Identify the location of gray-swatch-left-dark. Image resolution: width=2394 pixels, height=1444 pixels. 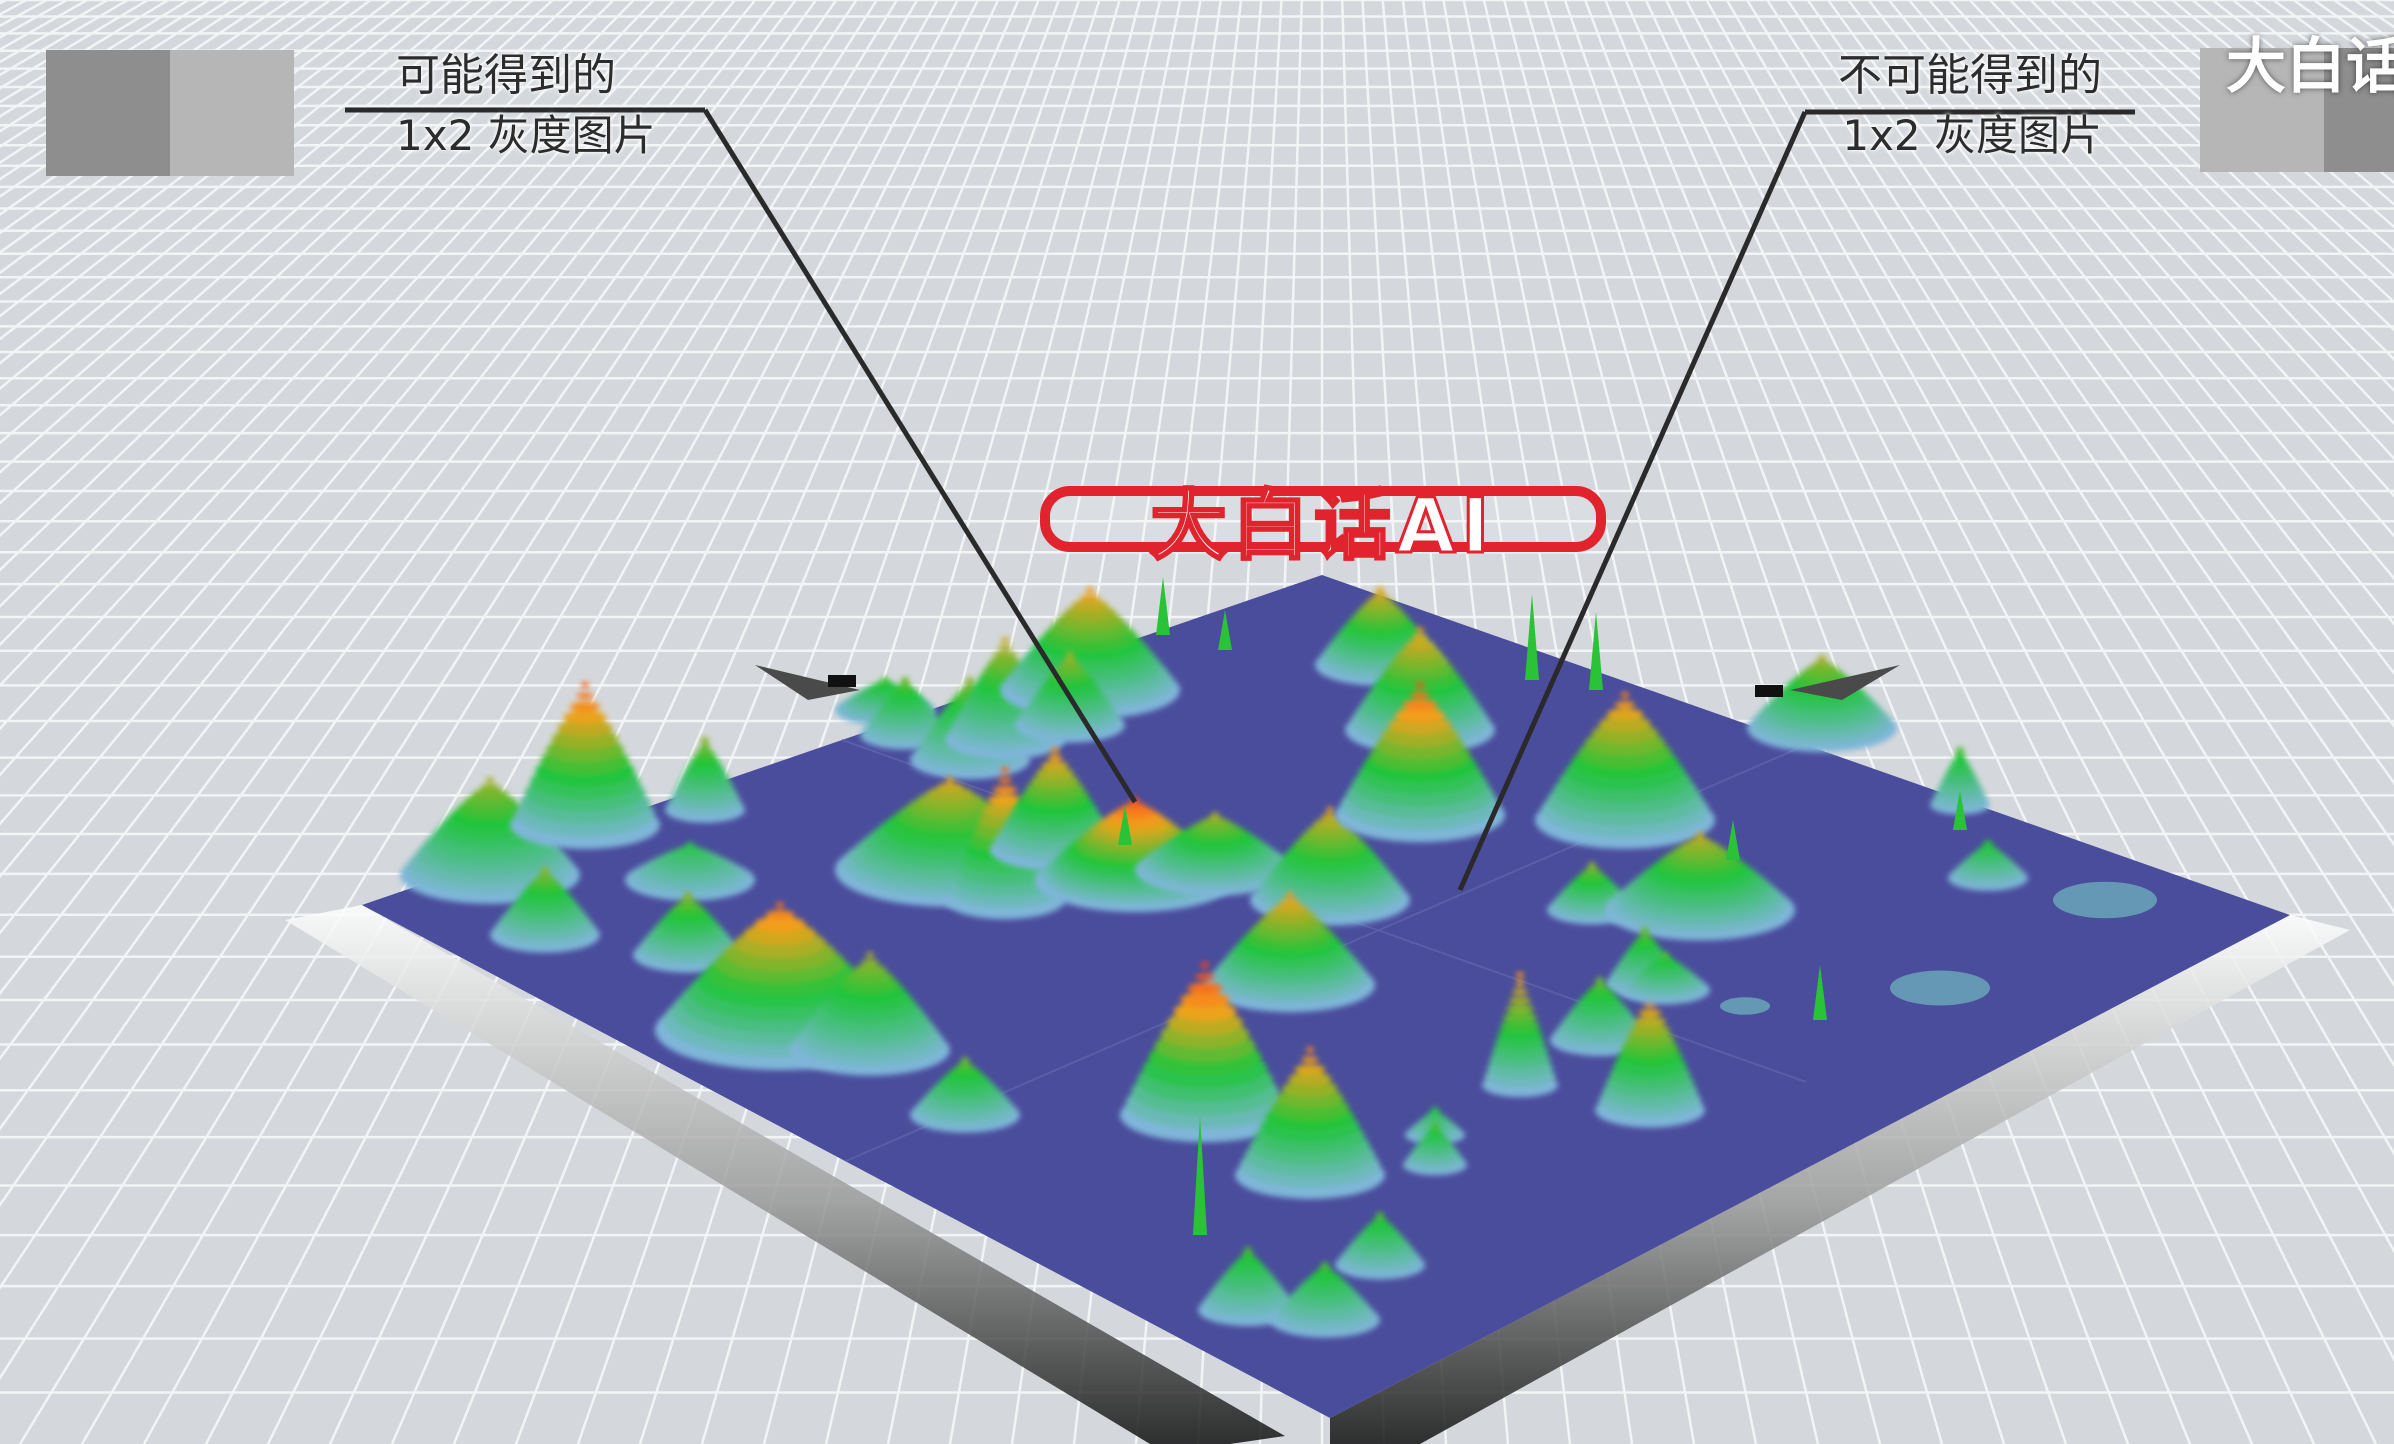
(108, 113).